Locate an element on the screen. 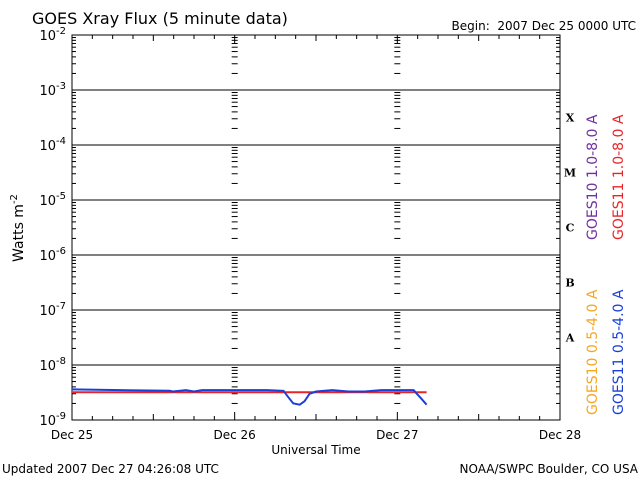 This screenshot has height=480, width=640. flare-class-label: M is located at coordinates (570, 173).